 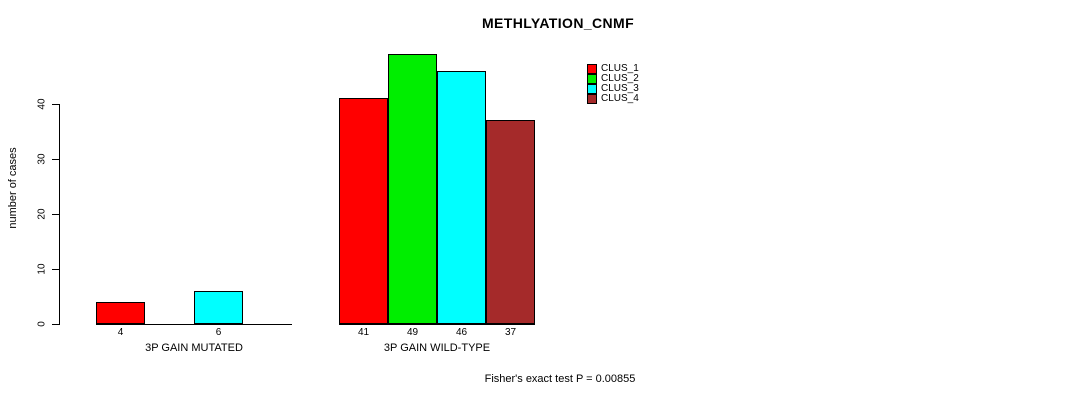 What do you see at coordinates (461, 332) in the screenshot?
I see `bar-value-label: 46` at bounding box center [461, 332].